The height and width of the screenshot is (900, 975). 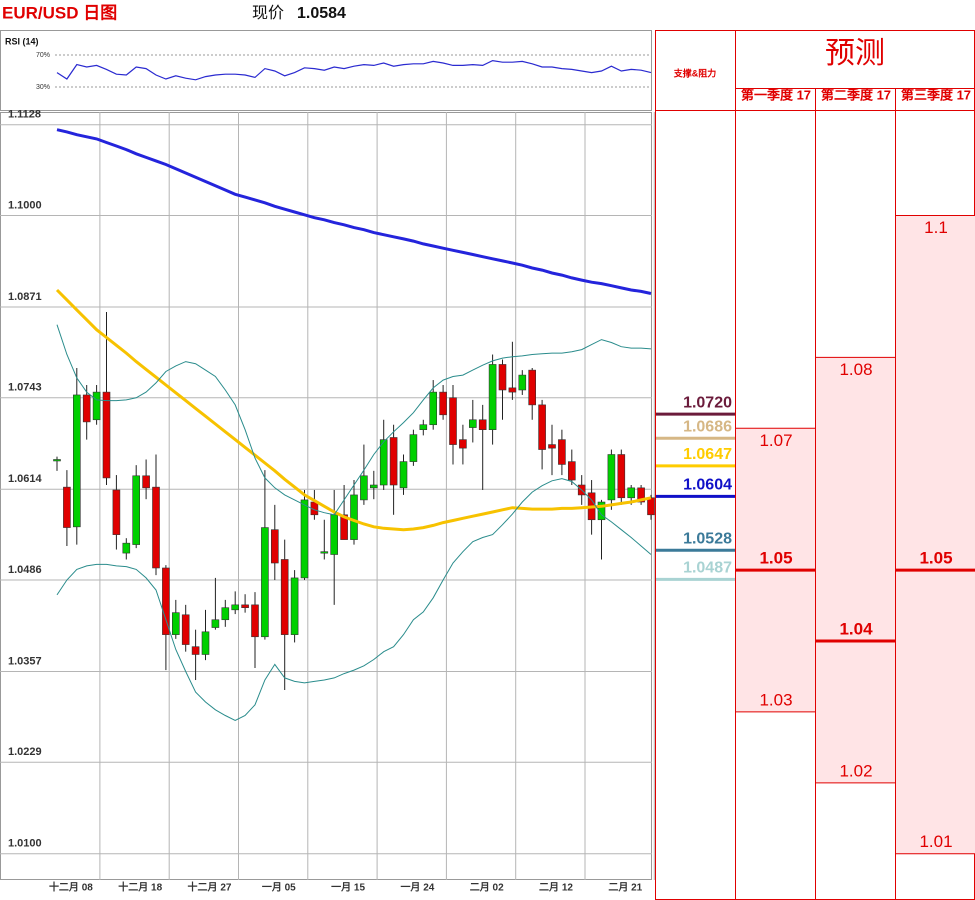 What do you see at coordinates (268, 13) in the screenshot?
I see `price-label: 现价` at bounding box center [268, 13].